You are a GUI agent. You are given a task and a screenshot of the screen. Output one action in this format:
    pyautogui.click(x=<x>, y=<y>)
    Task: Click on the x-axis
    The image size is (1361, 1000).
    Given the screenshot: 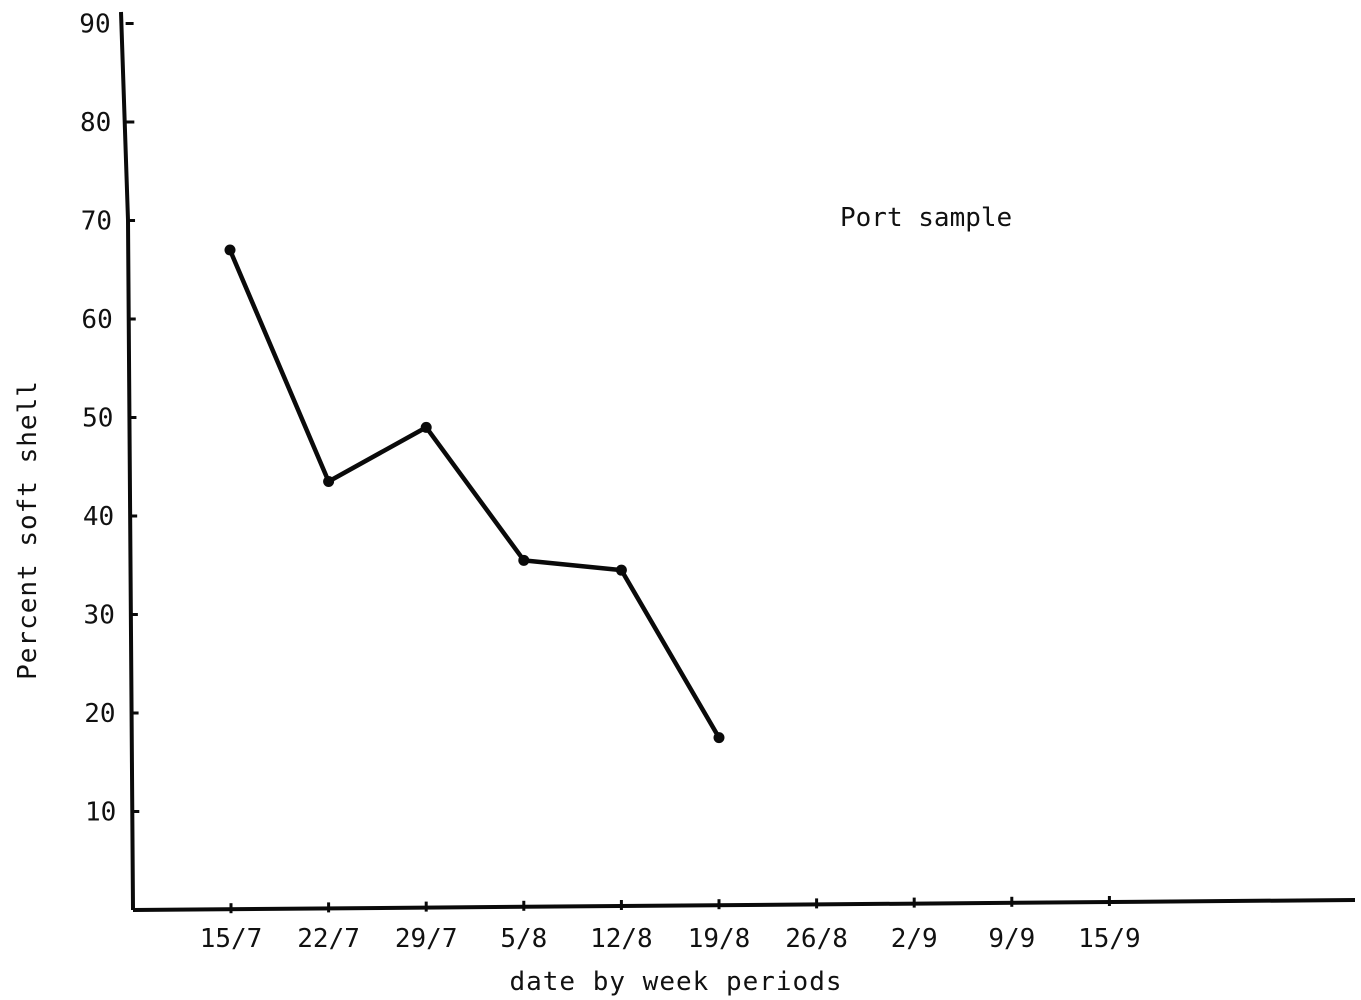 What is the action you would take?
    pyautogui.click(x=744, y=905)
    